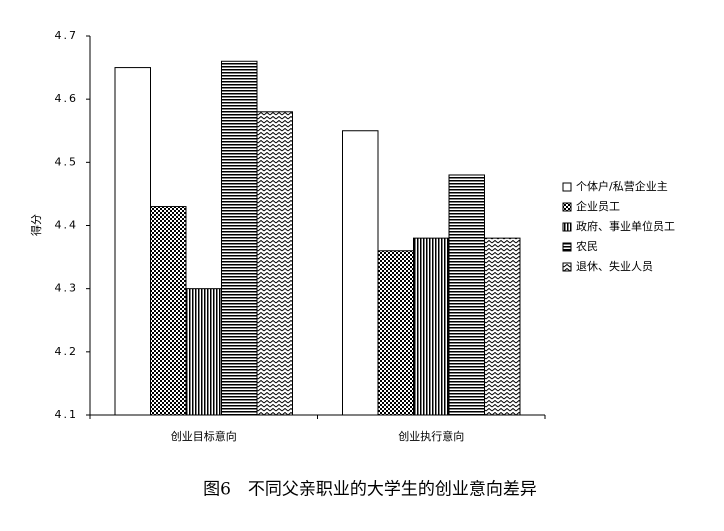 The height and width of the screenshot is (531, 724). Describe the element at coordinates (67, 225) in the screenshot. I see `y-tick-label: 4.4` at that location.